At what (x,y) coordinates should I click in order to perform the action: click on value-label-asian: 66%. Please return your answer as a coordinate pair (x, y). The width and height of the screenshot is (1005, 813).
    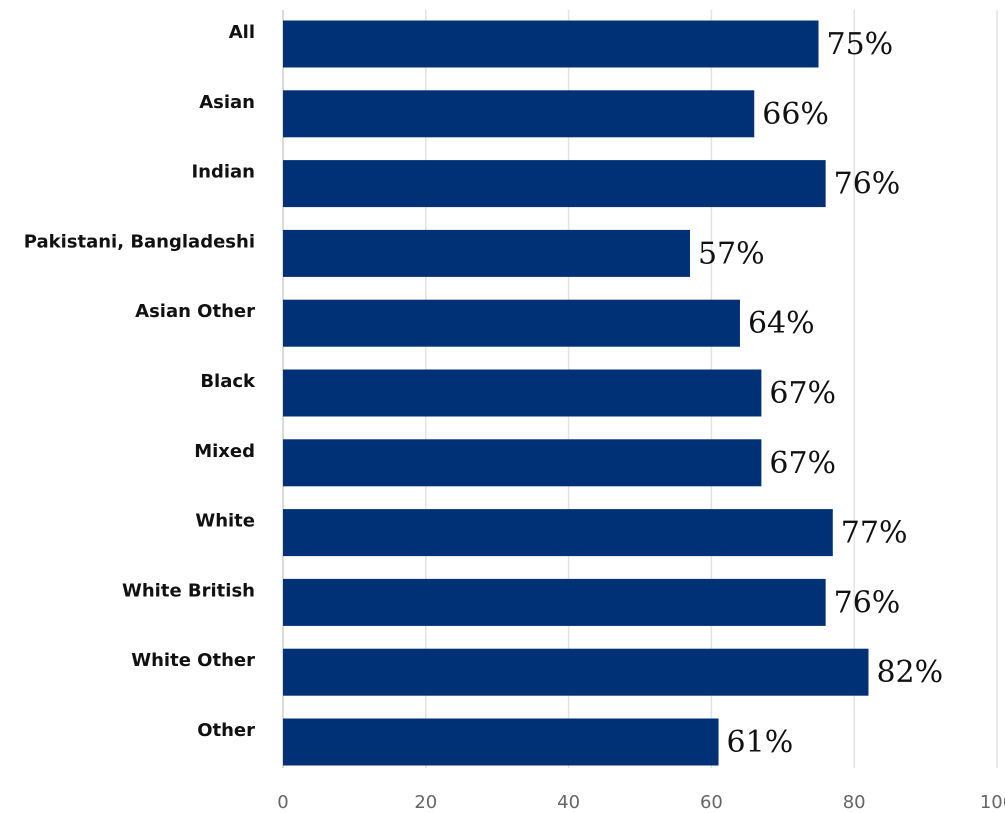
    Looking at the image, I should click on (795, 114).